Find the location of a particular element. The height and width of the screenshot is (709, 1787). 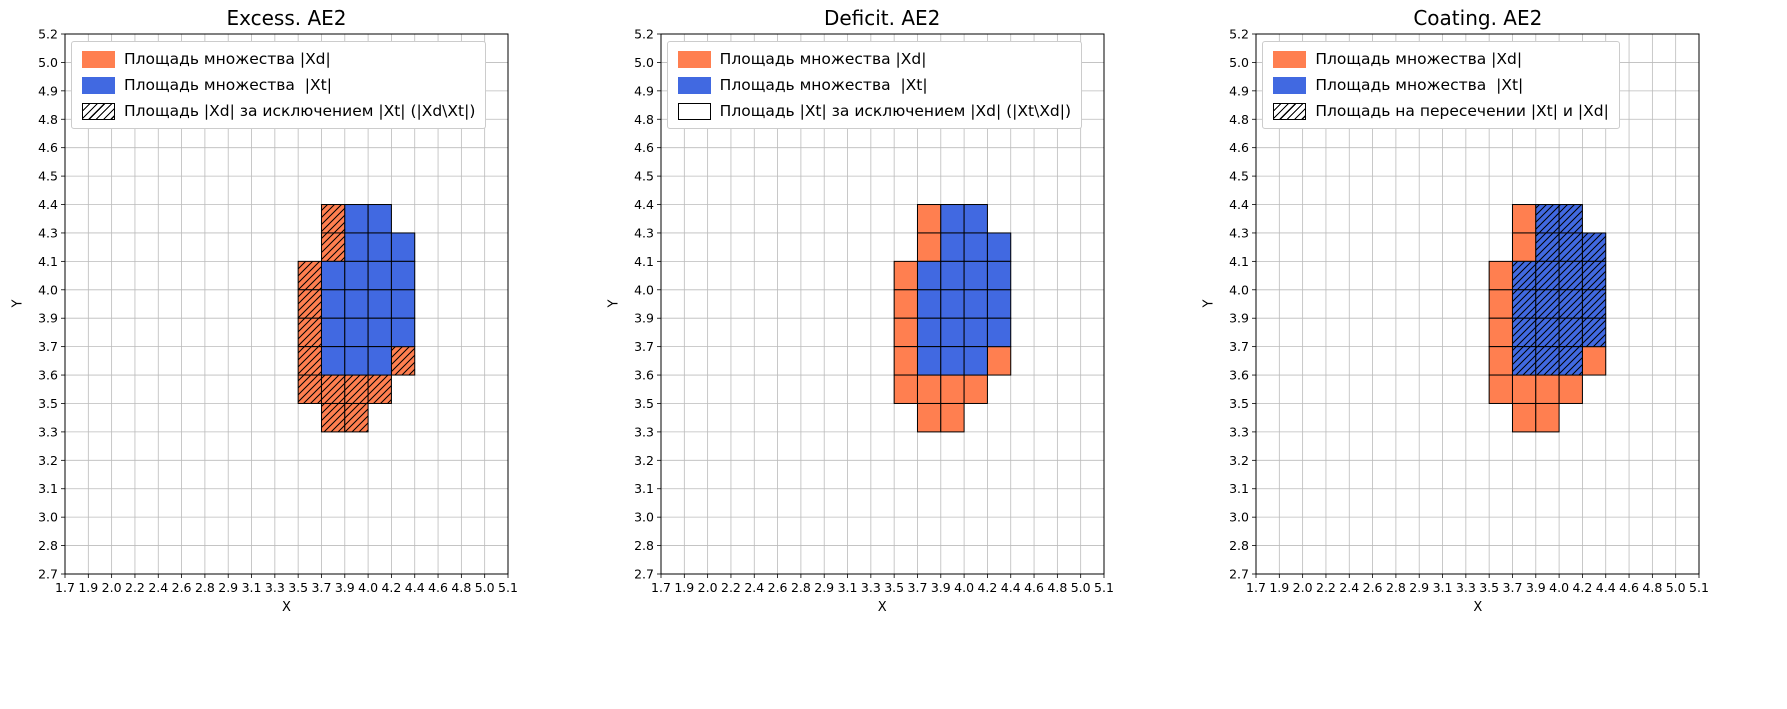

x-tick-label: 4.6 is located at coordinates (1629, 587).